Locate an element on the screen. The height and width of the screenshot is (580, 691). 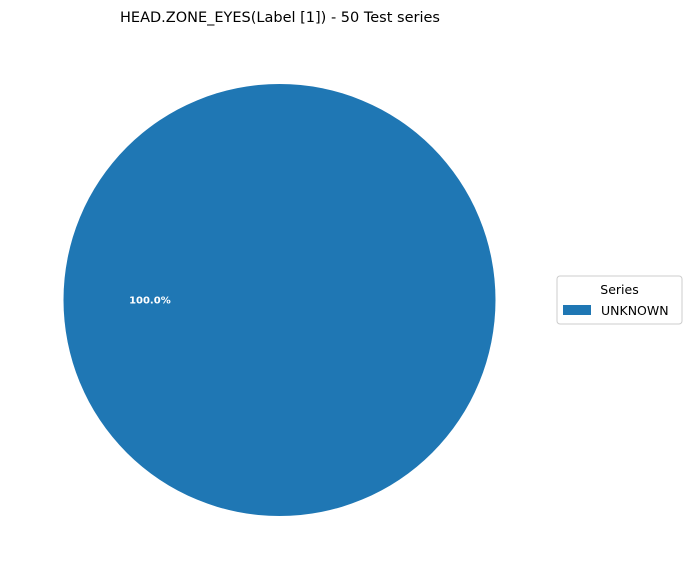
pie-slice-labels: 100.0% is located at coordinates (150, 301).